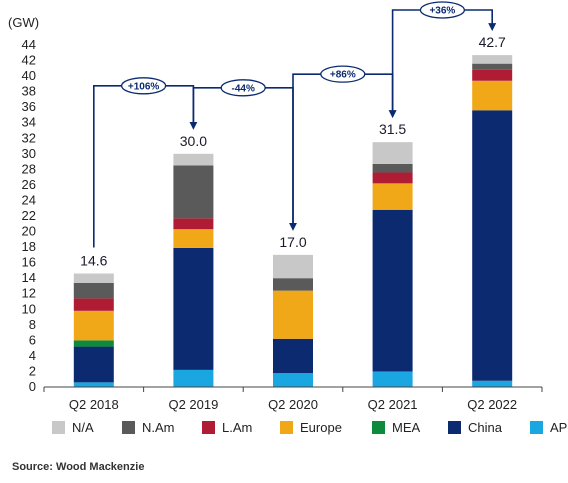  What do you see at coordinates (29, 246) in the screenshot?
I see `y-tick-label: 18` at bounding box center [29, 246].